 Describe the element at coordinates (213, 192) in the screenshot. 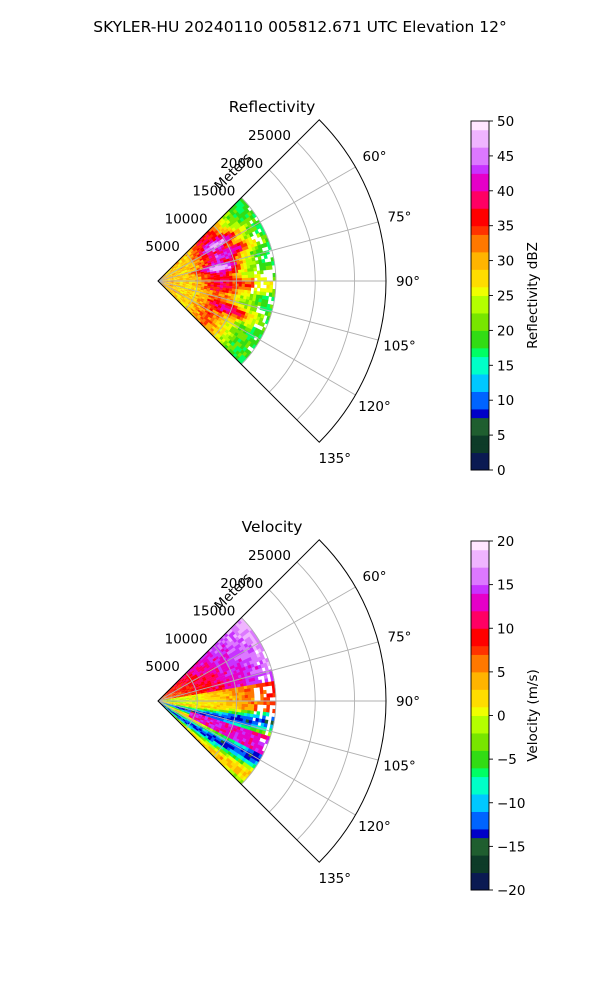

I see `radial-tick-label: 15000` at that location.